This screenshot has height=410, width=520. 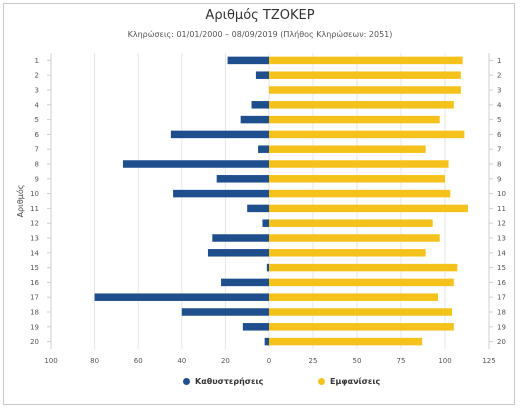 What do you see at coordinates (37, 150) in the screenshot?
I see `y-tick-label-left: 7` at bounding box center [37, 150].